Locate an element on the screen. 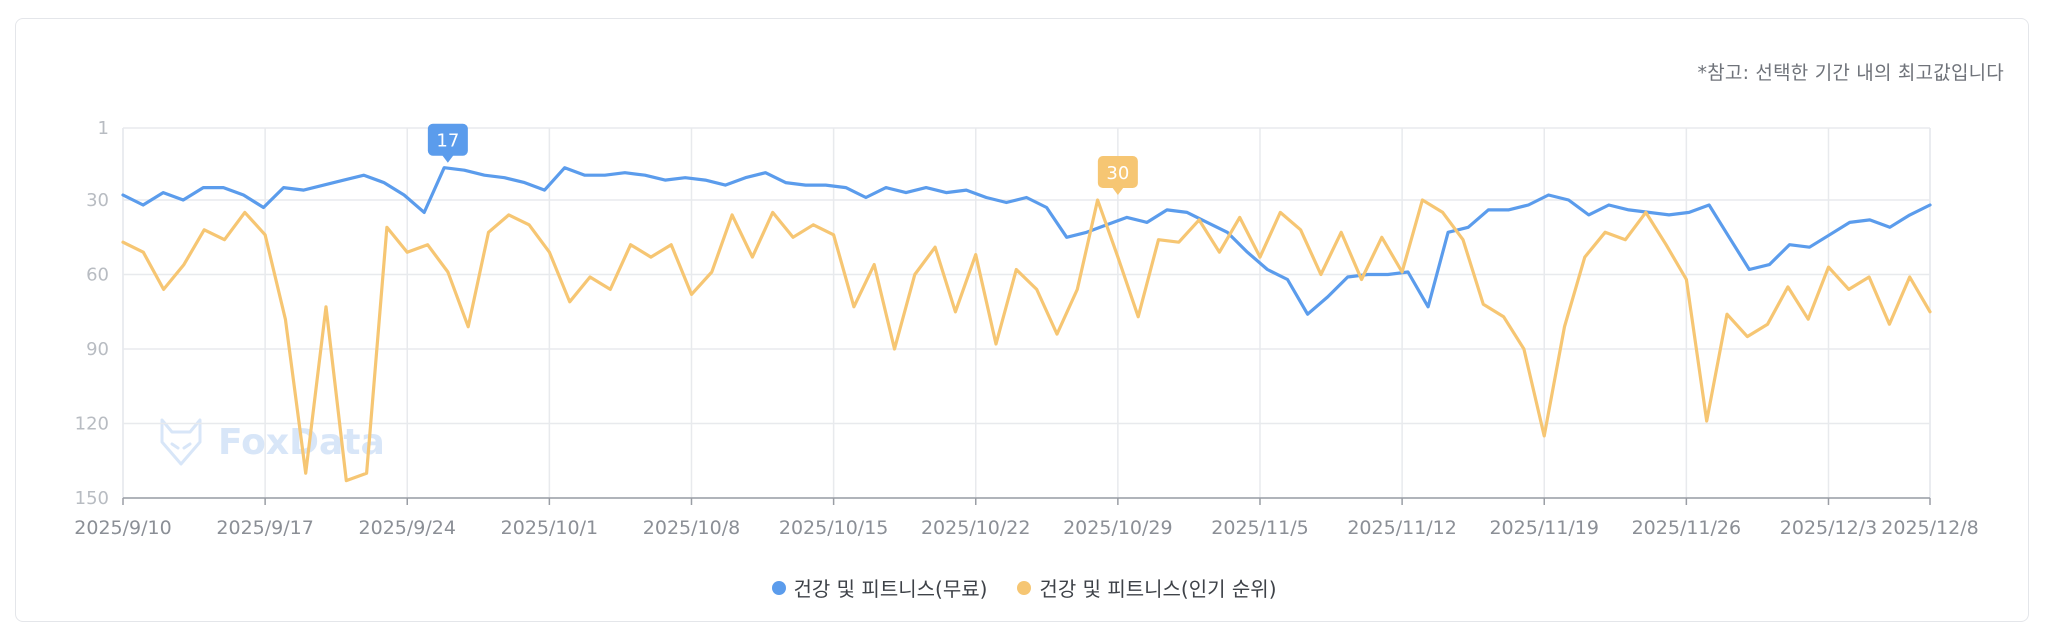  peak-marker-label: 30 is located at coordinates (1117, 173).